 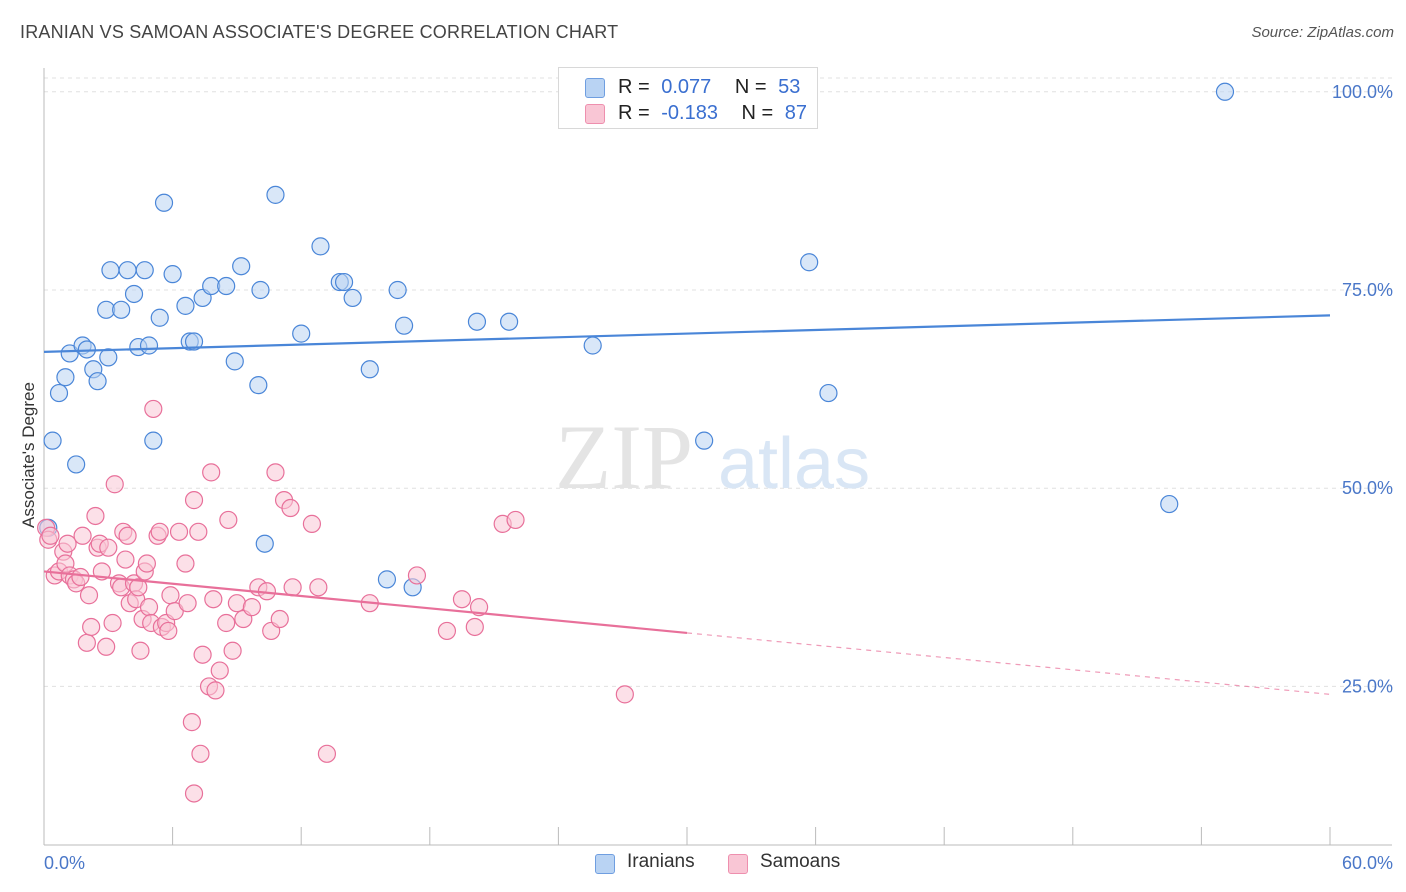 What do you see at coordinates (1322, 32) in the screenshot?
I see `source-credit: Source: ZipAtlas.com` at bounding box center [1322, 32].